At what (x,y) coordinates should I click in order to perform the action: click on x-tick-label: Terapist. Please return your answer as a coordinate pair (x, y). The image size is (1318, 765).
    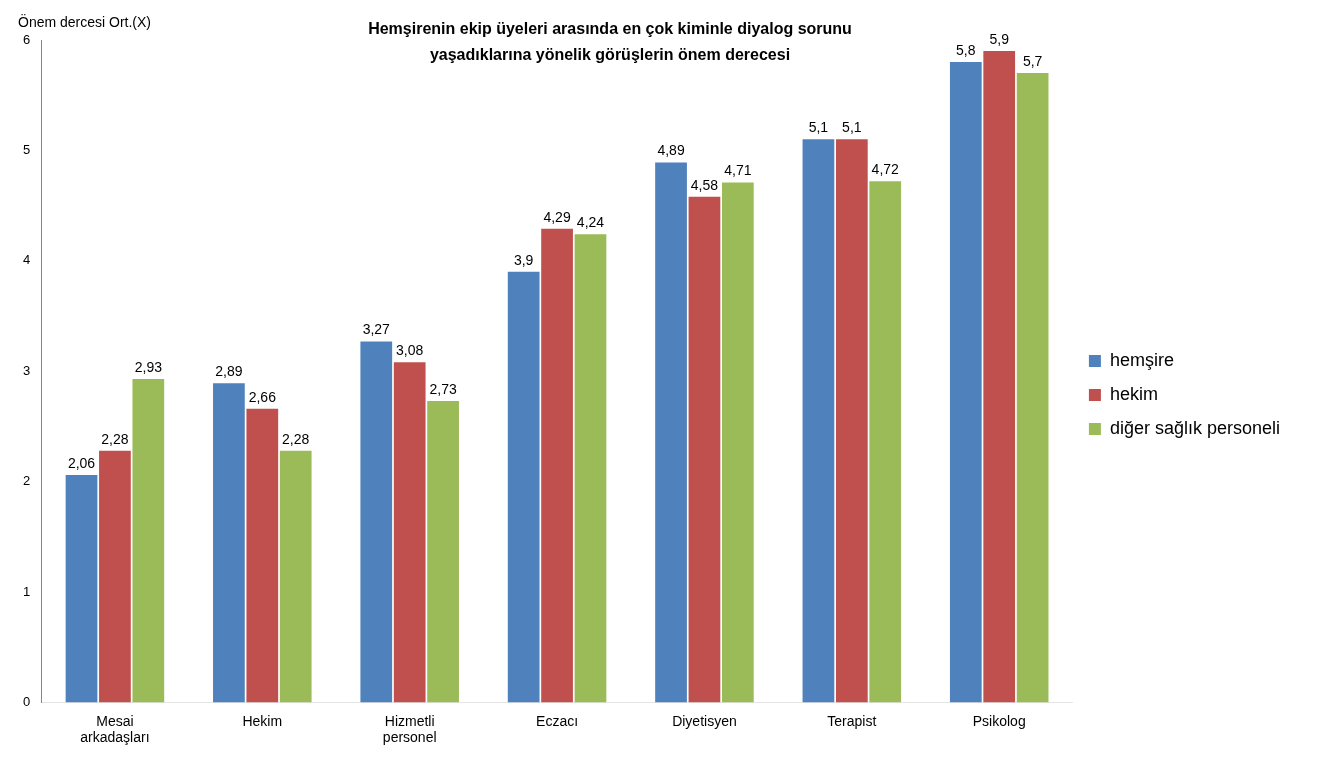
    Looking at the image, I should click on (852, 720).